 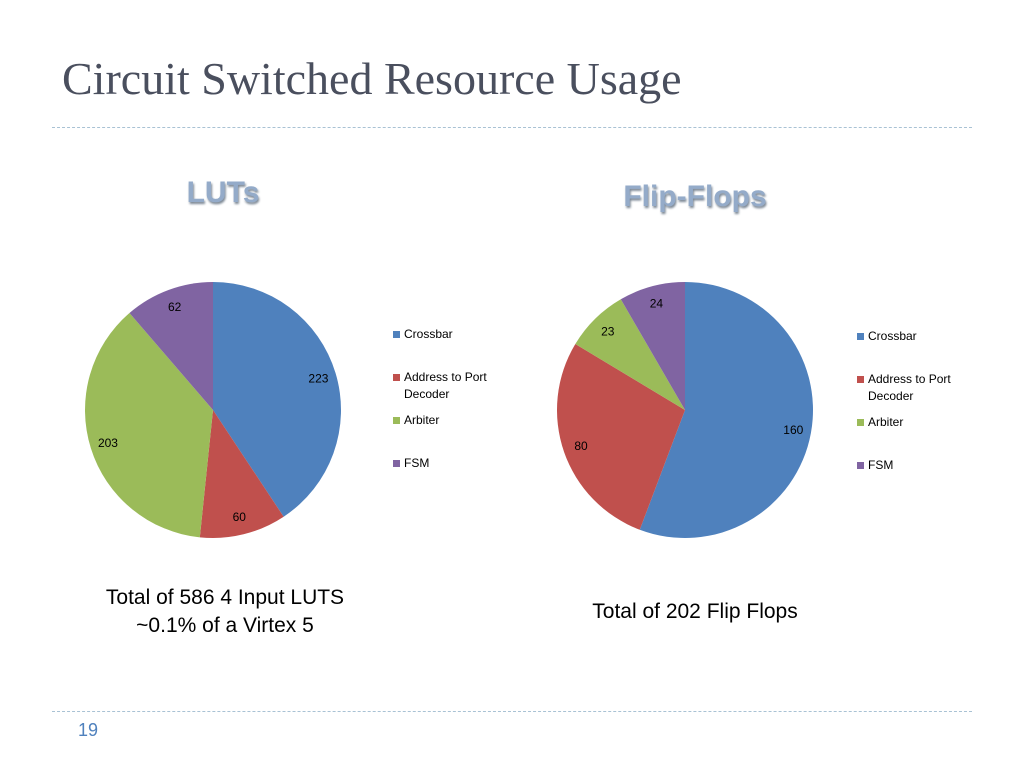 What do you see at coordinates (886, 422) in the screenshot?
I see `ff-legend-label-arbiter: Arbiter` at bounding box center [886, 422].